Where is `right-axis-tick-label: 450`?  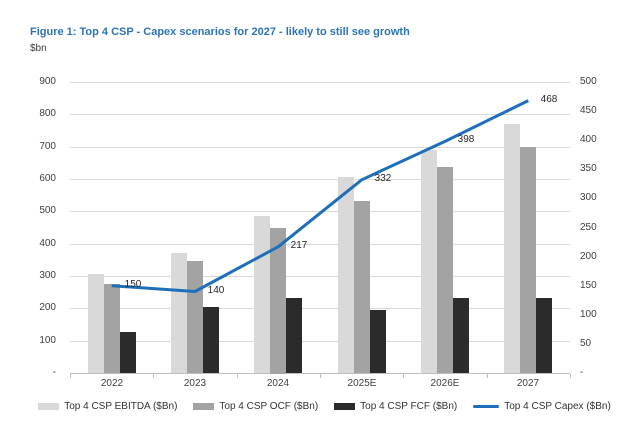
right-axis-tick-label: 450 is located at coordinates (588, 110).